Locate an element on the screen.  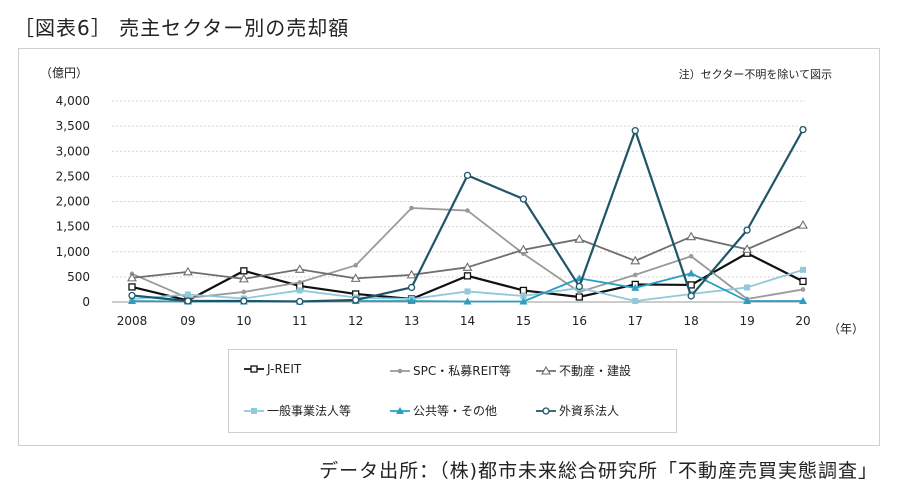
y-tick-label: 0 is located at coordinates (86, 302).